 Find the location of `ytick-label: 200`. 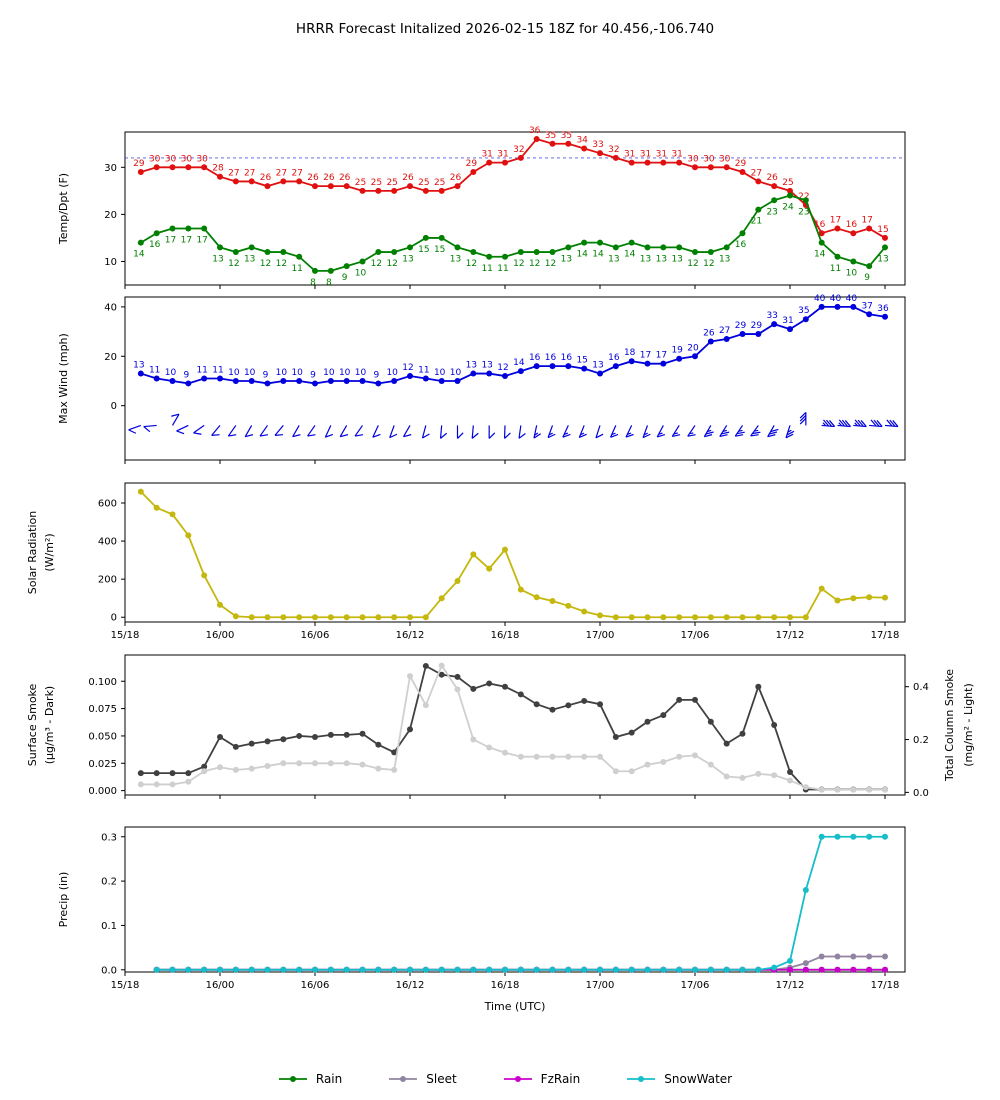

ytick-label: 200 is located at coordinates (107, 580).